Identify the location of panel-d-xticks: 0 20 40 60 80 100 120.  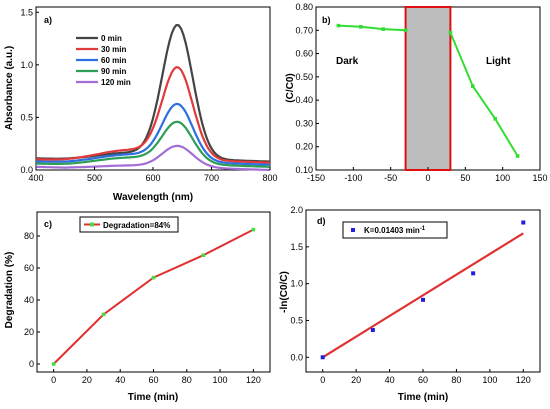
(425, 377).